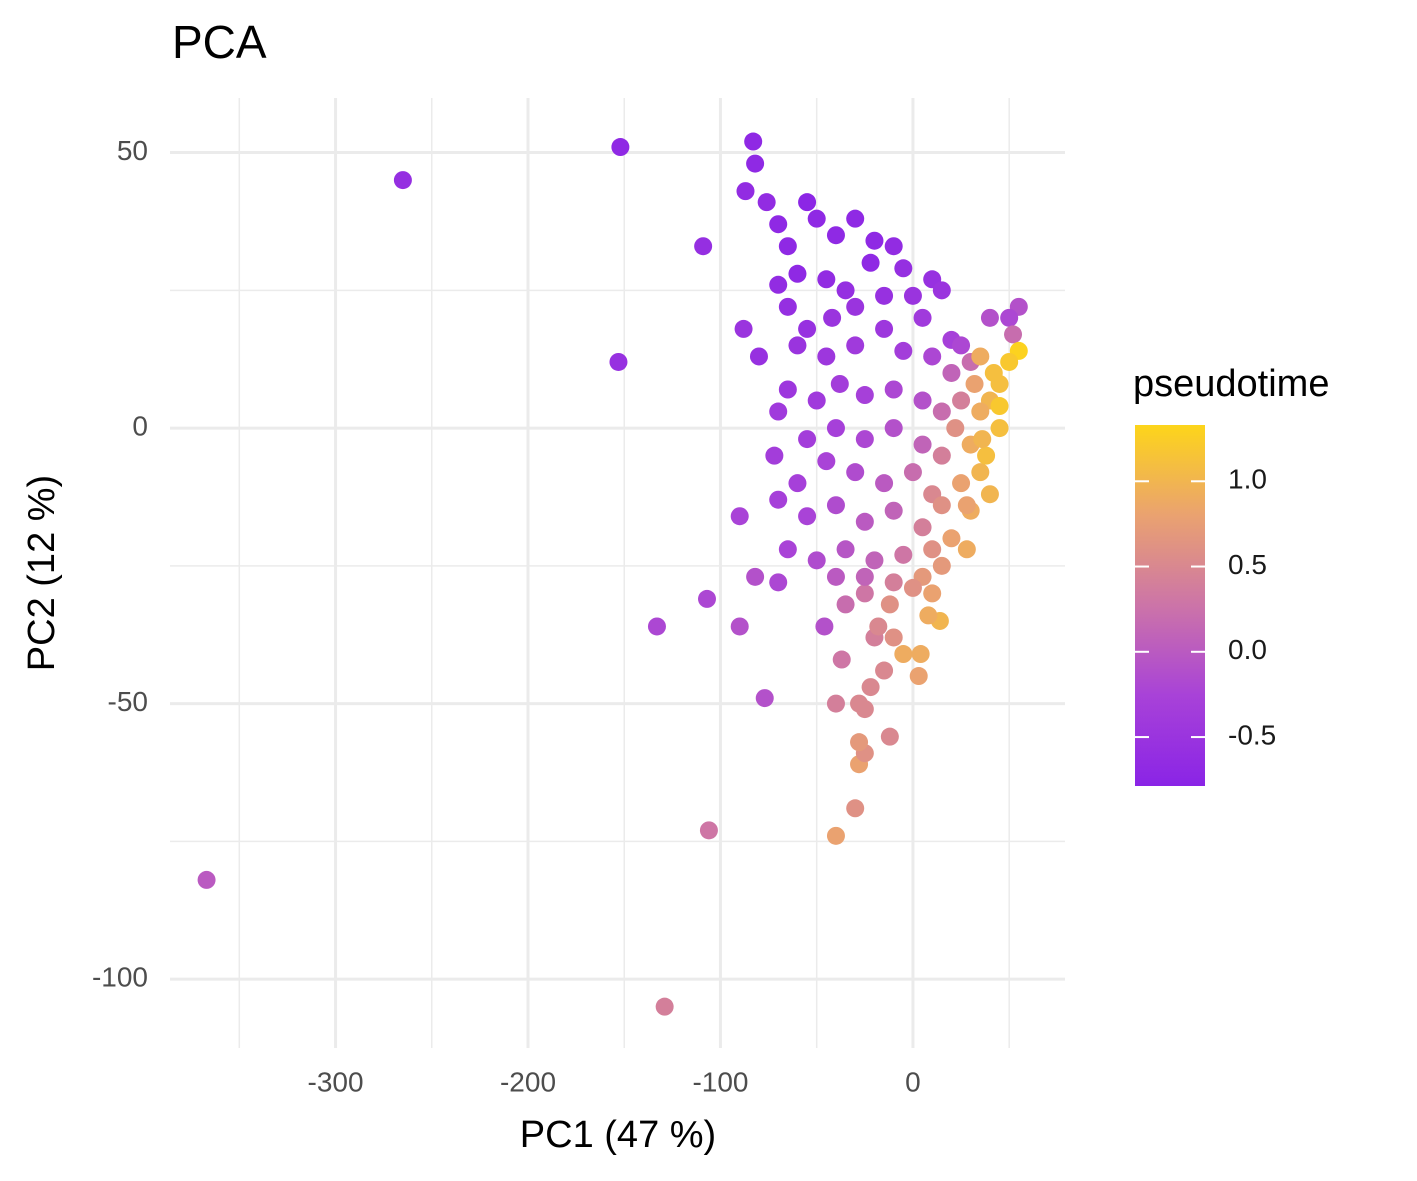 The height and width of the screenshot is (1181, 1417). I want to click on x-tick-label: -200, so click(528, 1081).